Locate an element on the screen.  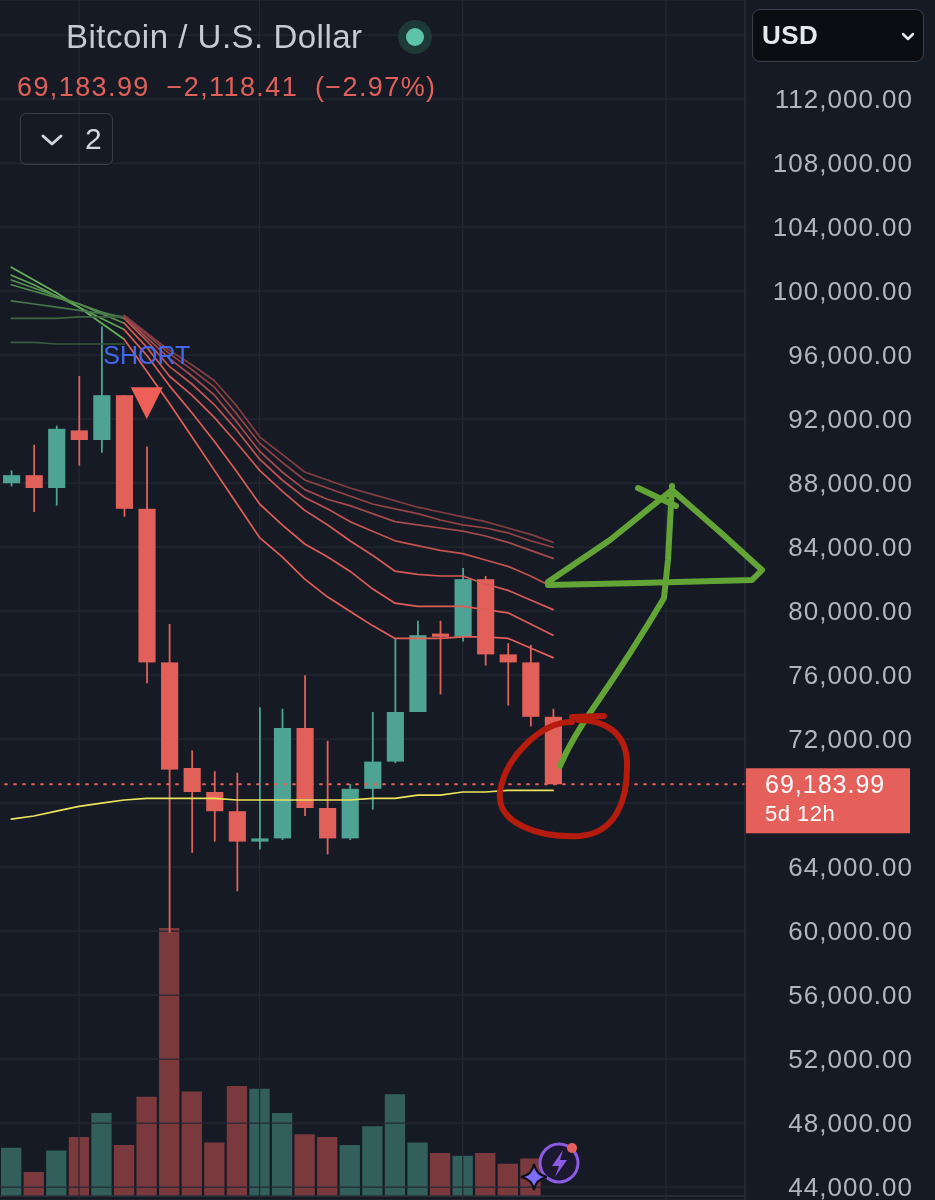
y-tick-label: 60,000.00 is located at coordinates (850, 931).